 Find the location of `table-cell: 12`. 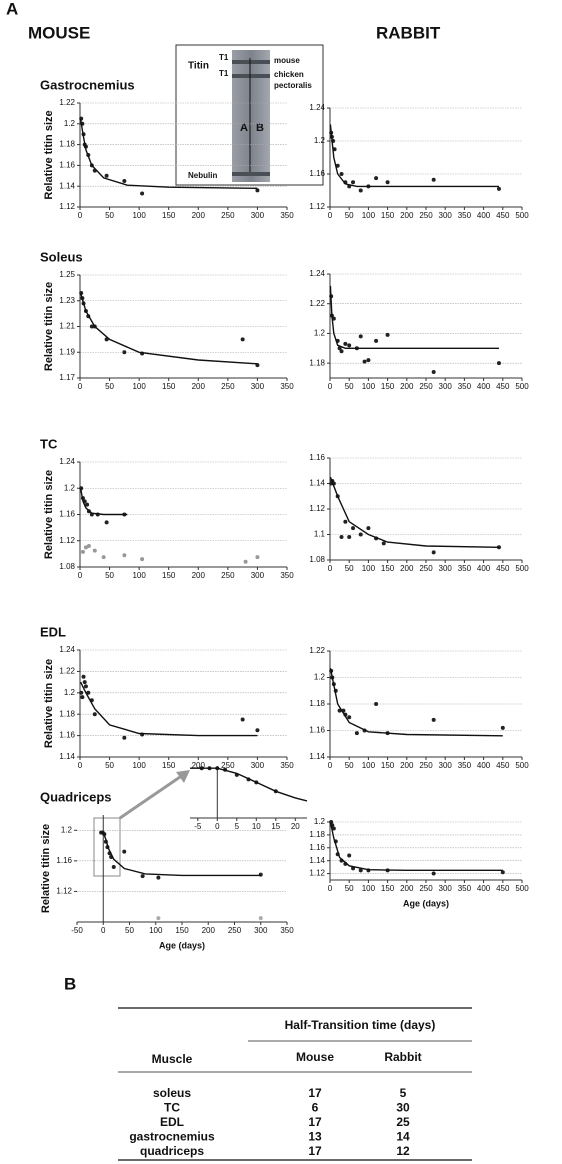

table-cell: 12 is located at coordinates (403, 1151).